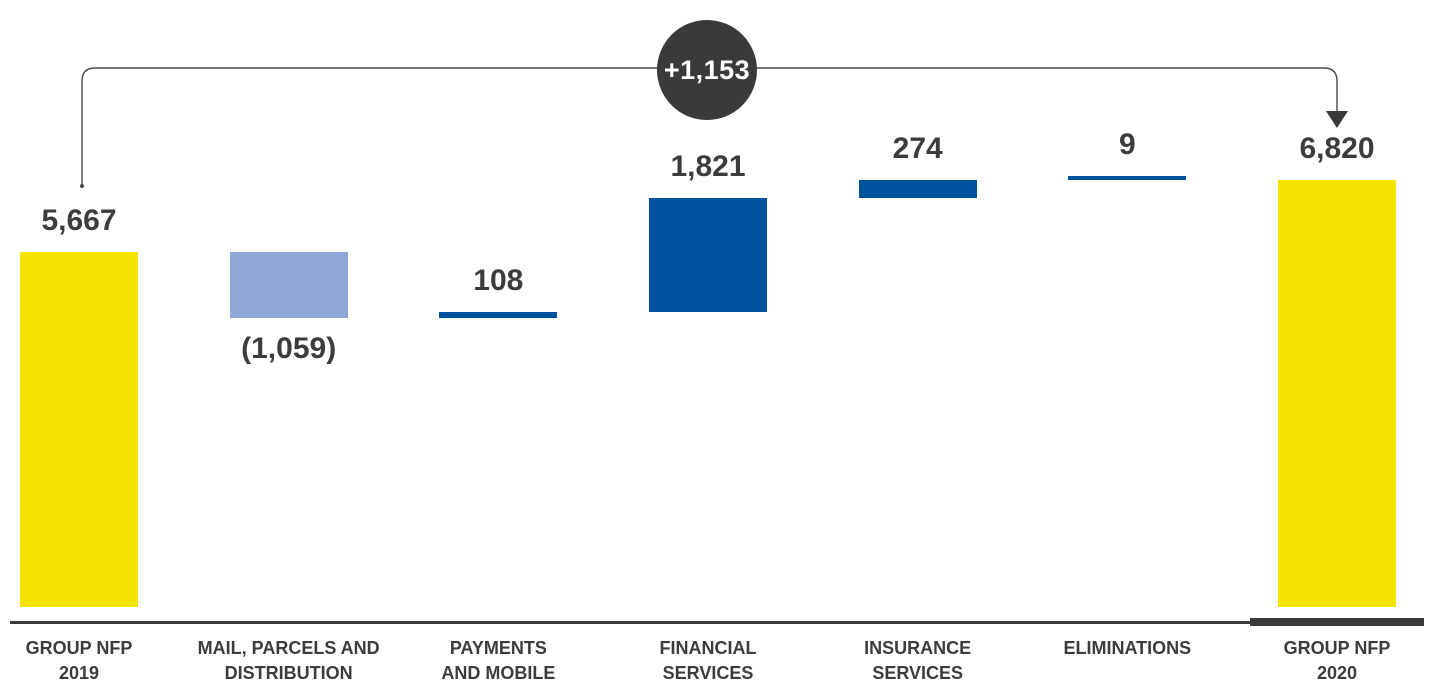 Image resolution: width=1437 pixels, height=700 pixels. I want to click on category-label-payments-and-mobile: PAYMENTS AND MOBILE, so click(498, 660).